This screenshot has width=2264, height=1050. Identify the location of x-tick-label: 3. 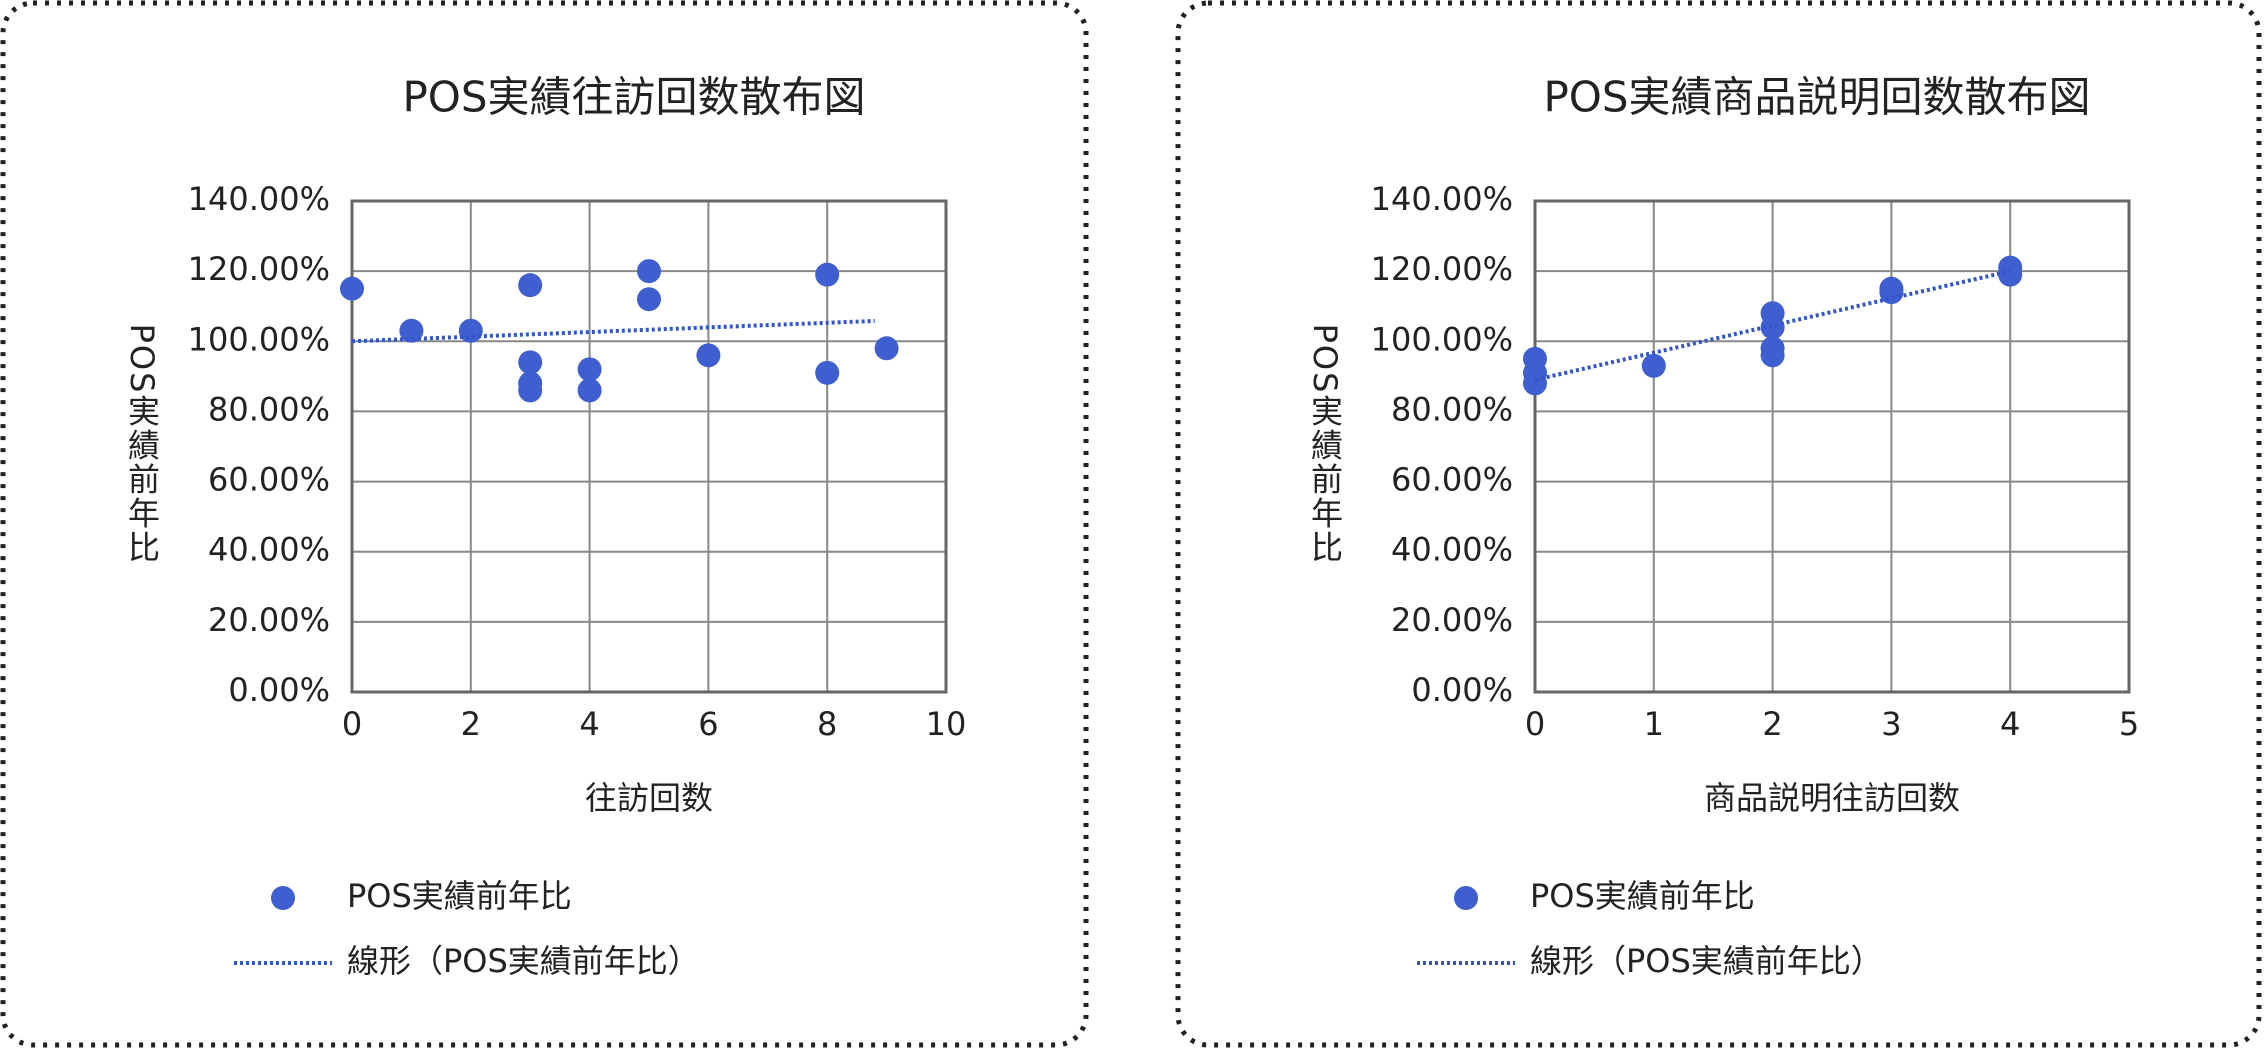
(1891, 724).